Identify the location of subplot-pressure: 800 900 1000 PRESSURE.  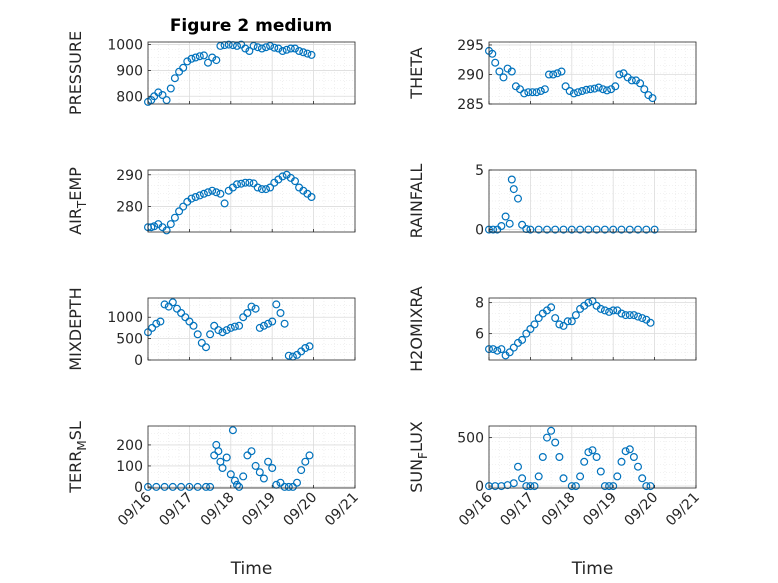
(211, 73).